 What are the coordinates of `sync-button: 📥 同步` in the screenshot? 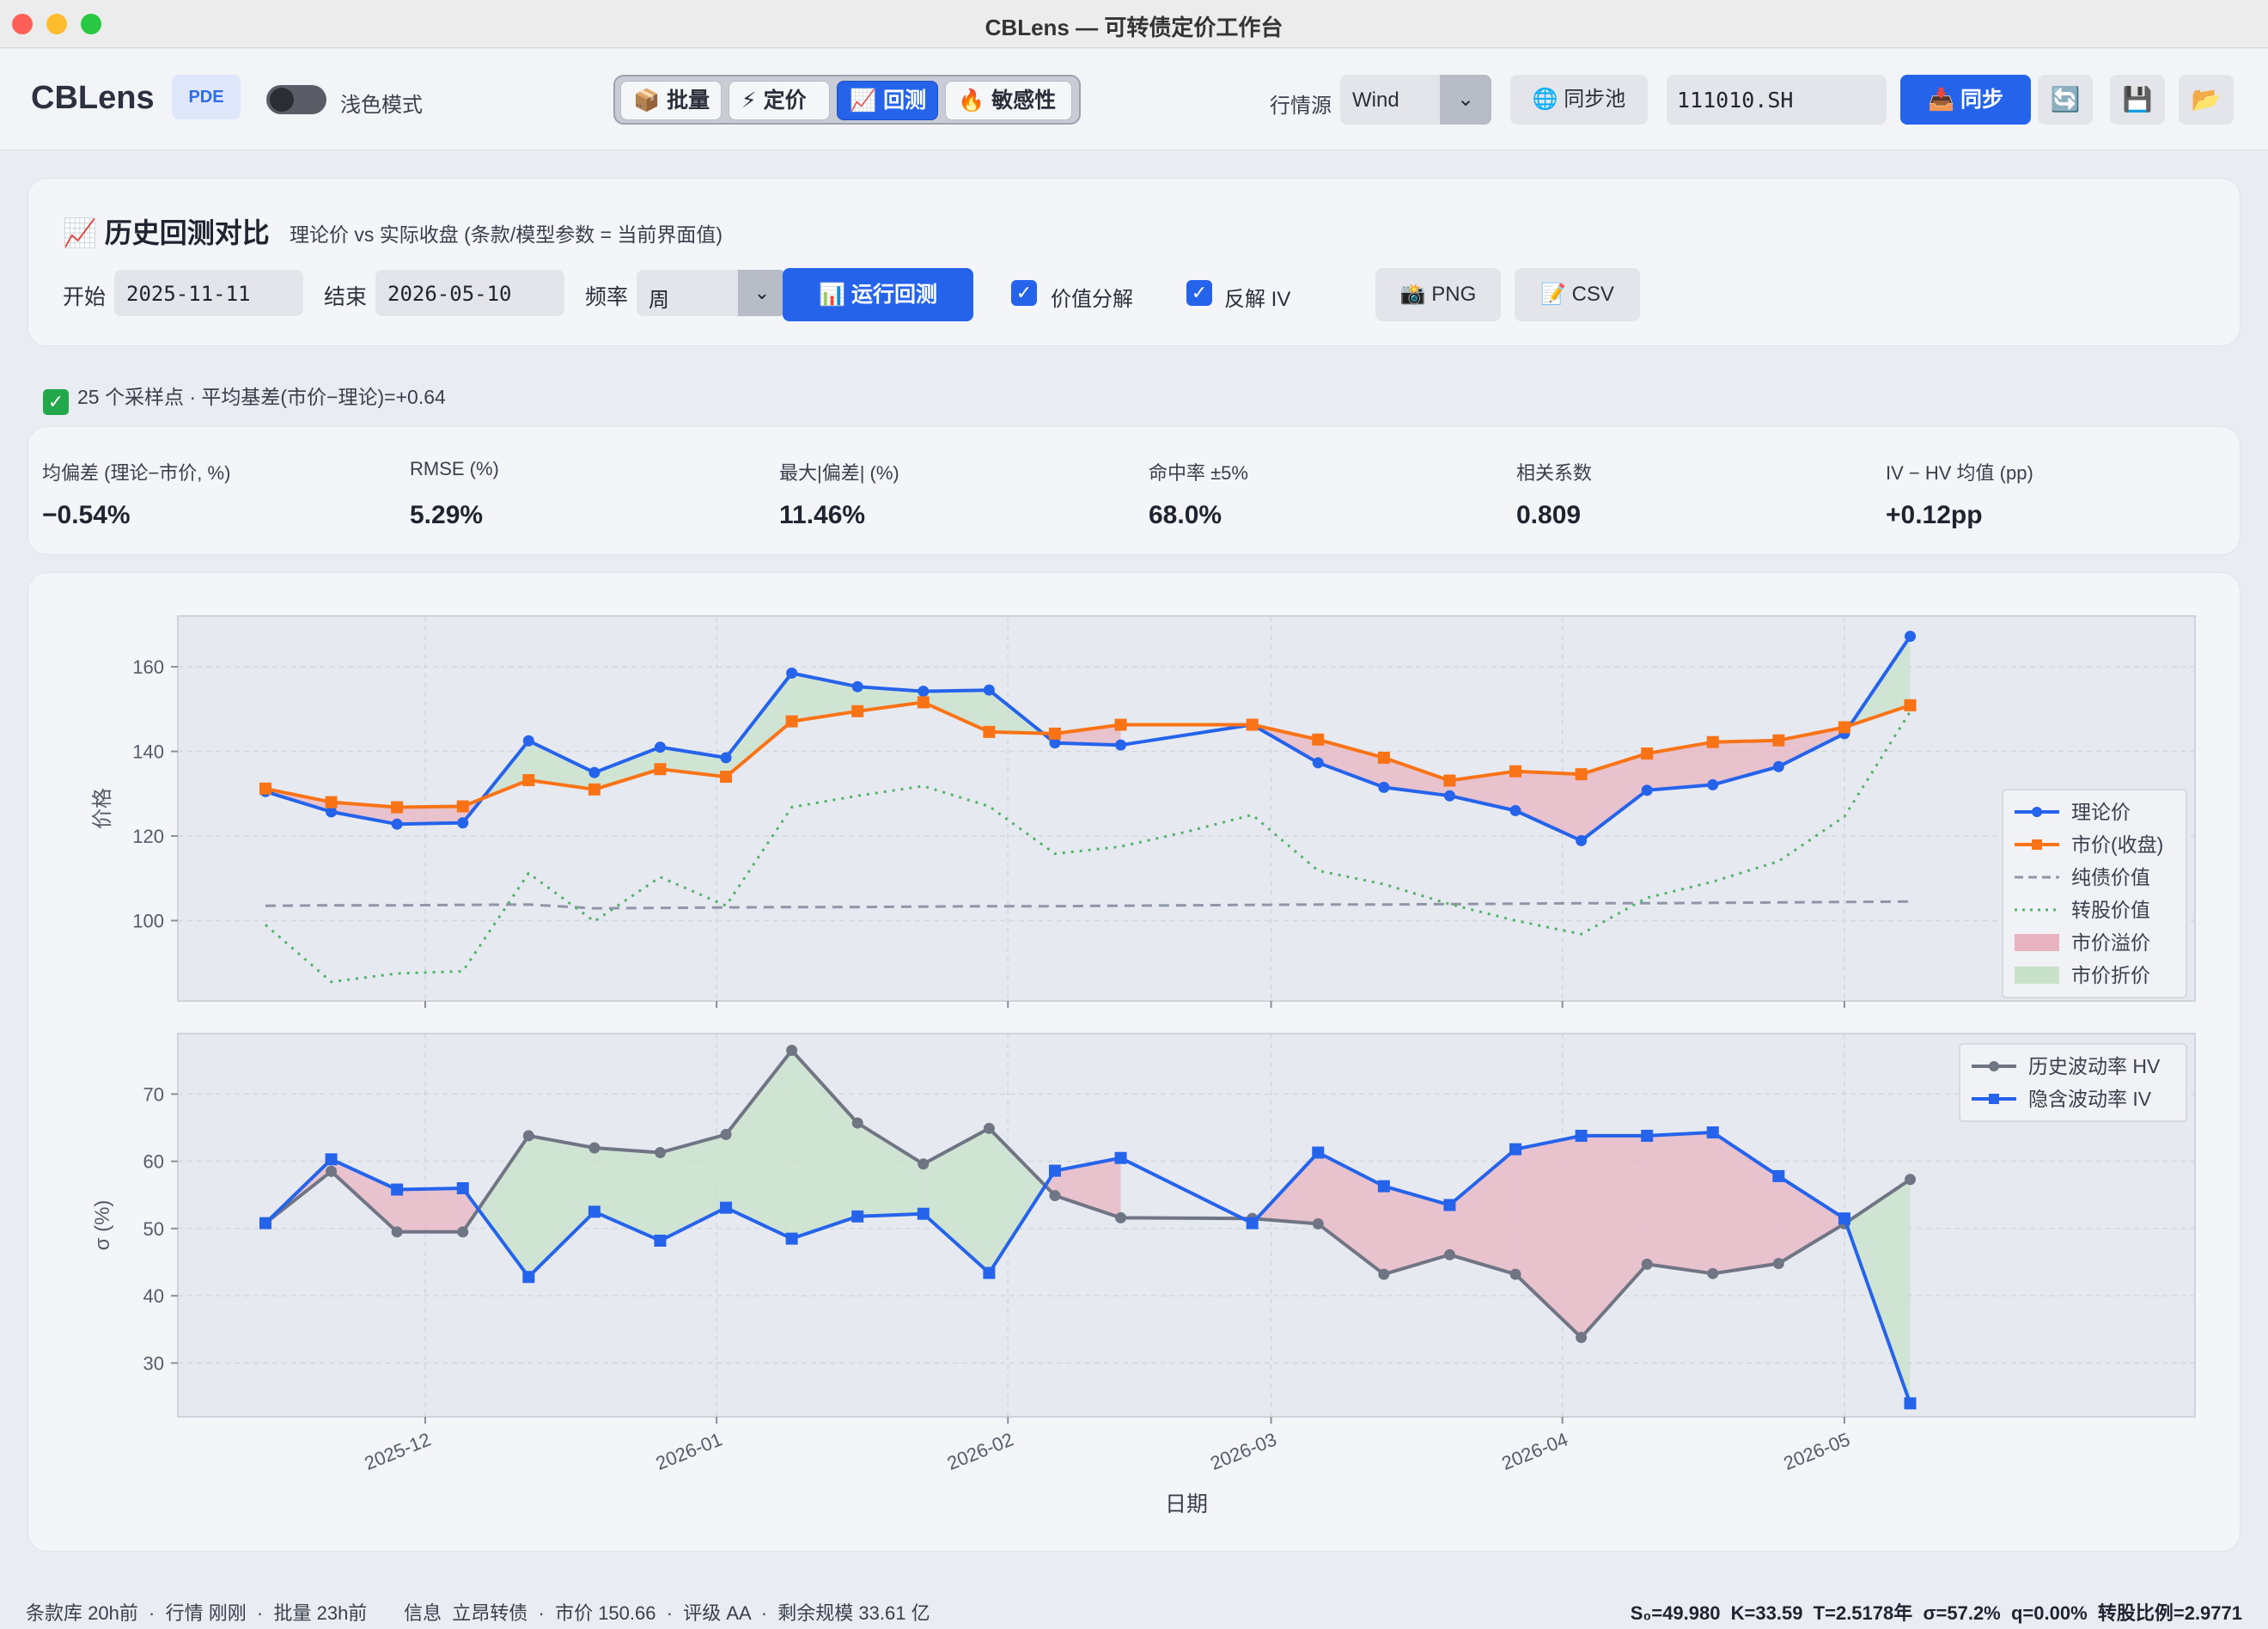 It's located at (1965, 100).